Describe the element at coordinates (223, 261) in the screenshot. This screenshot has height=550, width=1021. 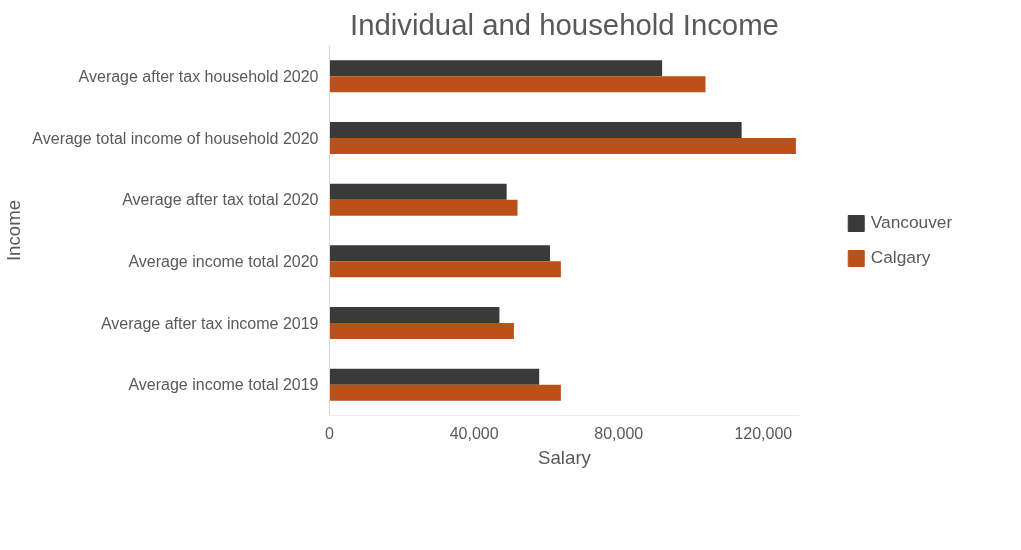
I see `y-tick-label: Average income total 2020` at that location.